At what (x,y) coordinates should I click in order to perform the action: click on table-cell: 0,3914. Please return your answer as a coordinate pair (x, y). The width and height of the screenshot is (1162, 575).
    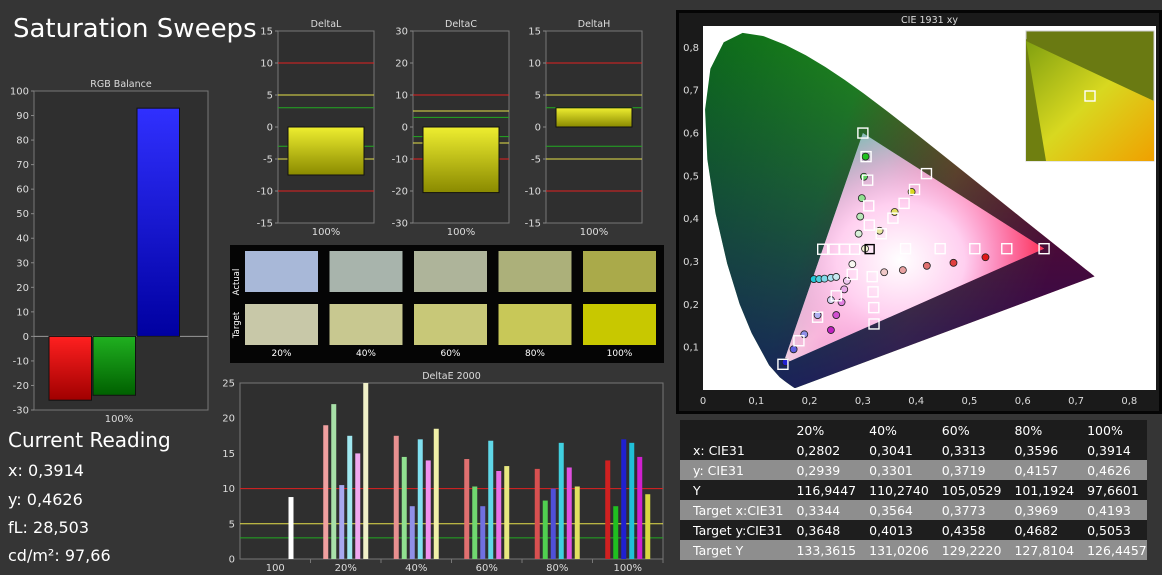
    Looking at the image, I should click on (1109, 450).